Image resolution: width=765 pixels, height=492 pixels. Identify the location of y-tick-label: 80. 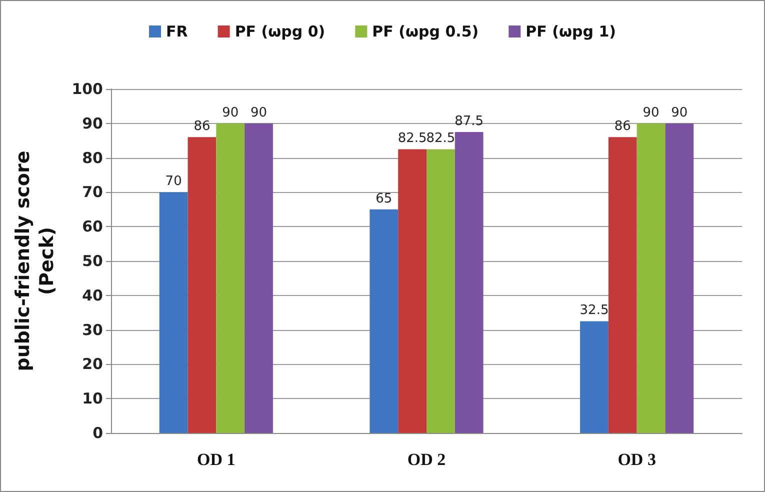
(92, 157).